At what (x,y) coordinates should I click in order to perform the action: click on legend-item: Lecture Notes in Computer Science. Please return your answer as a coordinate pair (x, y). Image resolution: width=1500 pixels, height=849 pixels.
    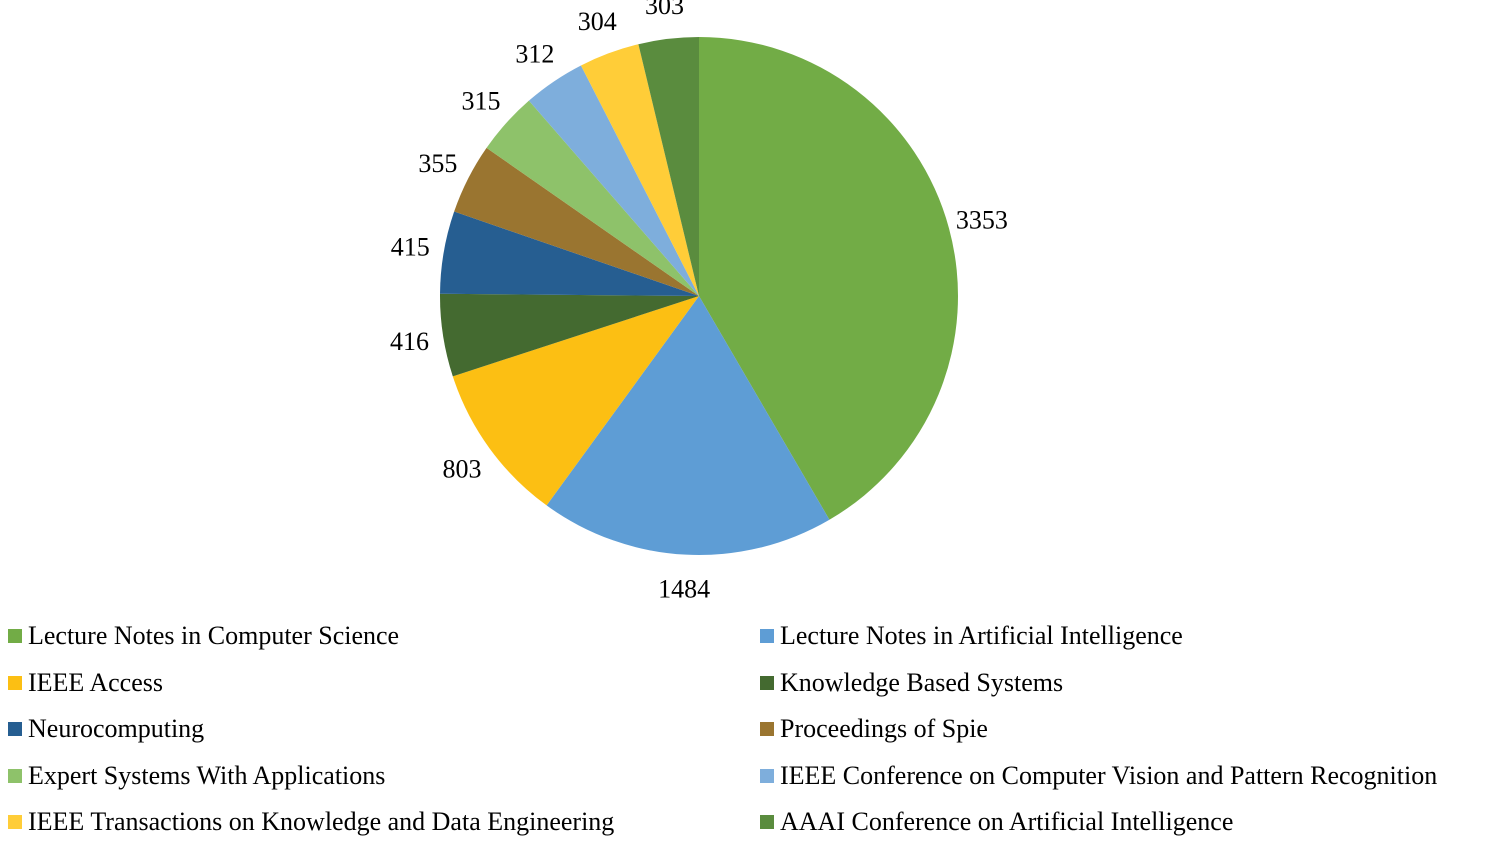
    Looking at the image, I should click on (384, 636).